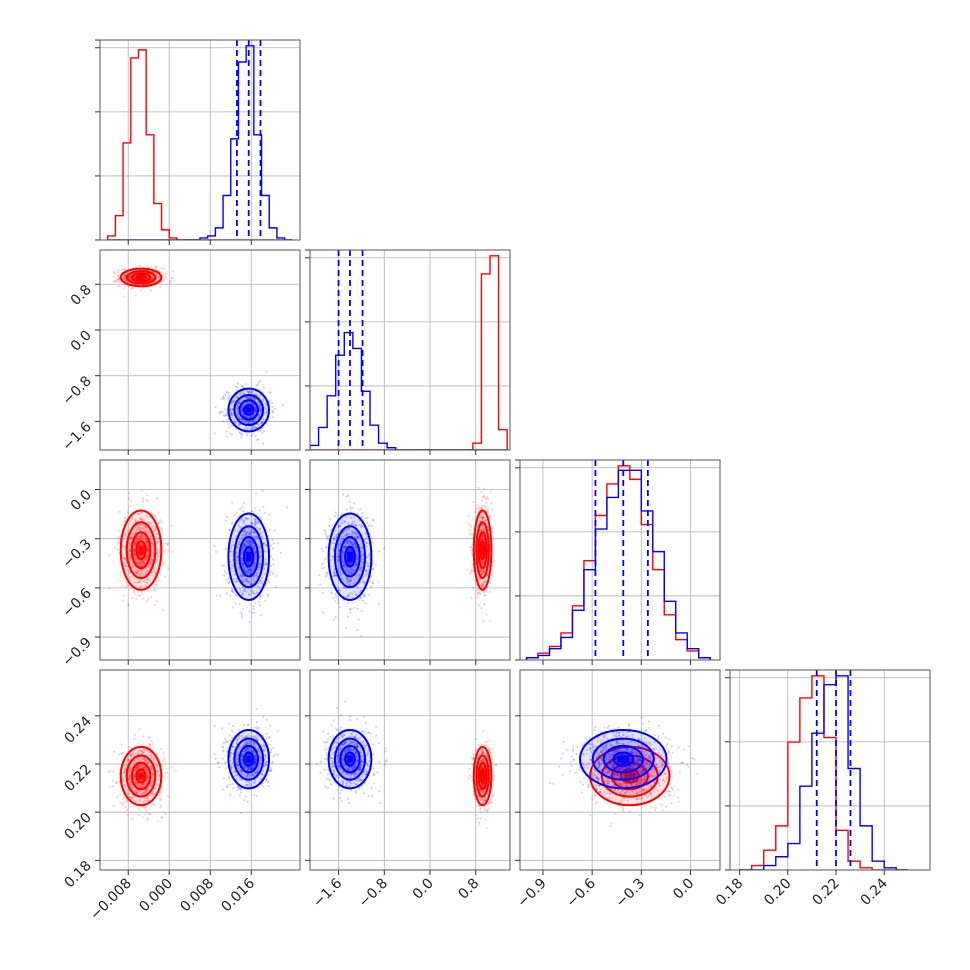 This screenshot has height=970, width=970. I want to click on panel-frame, so click(200, 560).